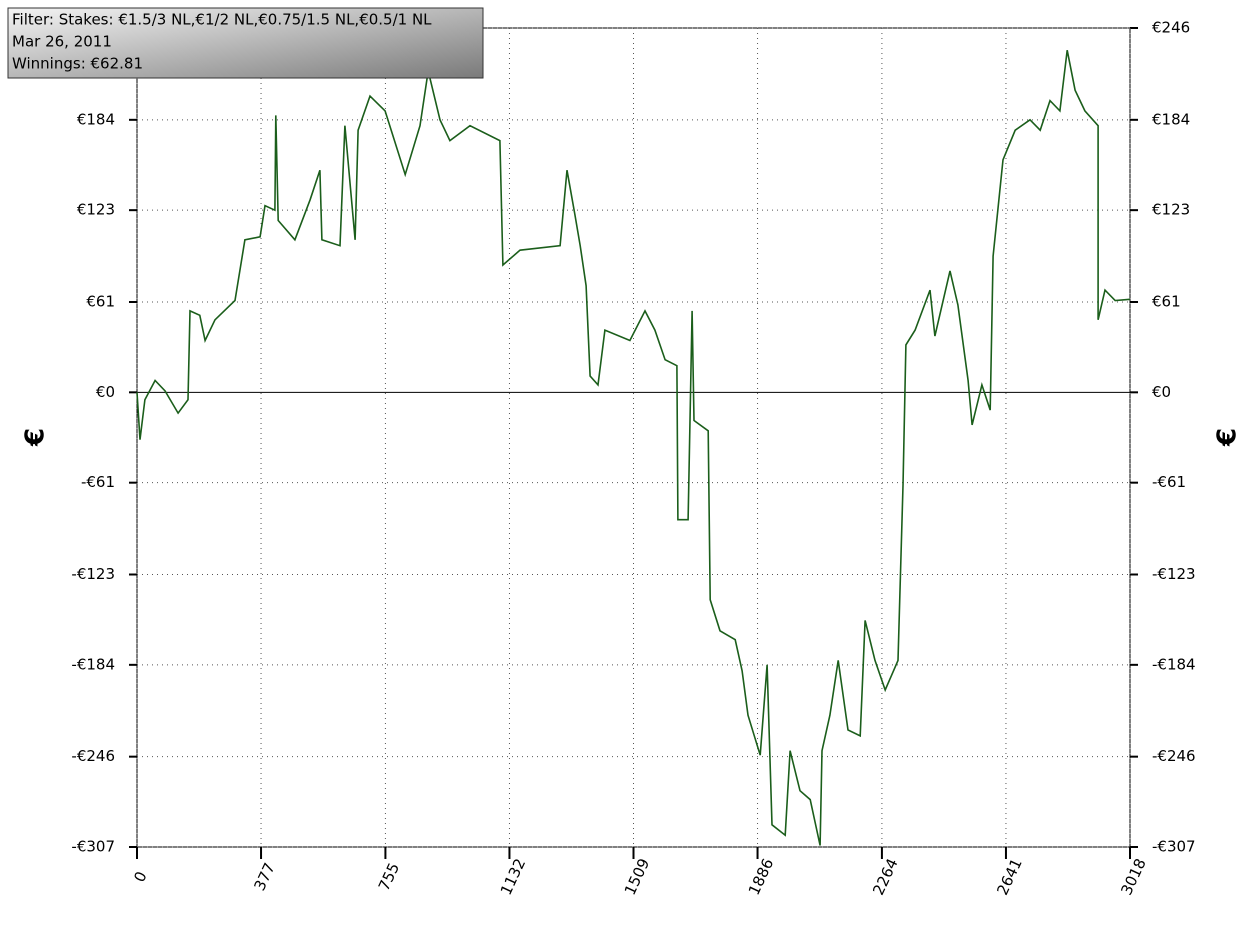 This screenshot has width=1248, height=941. Describe the element at coordinates (637, 877) in the screenshot. I see `x-tick-label: 1509` at that location.